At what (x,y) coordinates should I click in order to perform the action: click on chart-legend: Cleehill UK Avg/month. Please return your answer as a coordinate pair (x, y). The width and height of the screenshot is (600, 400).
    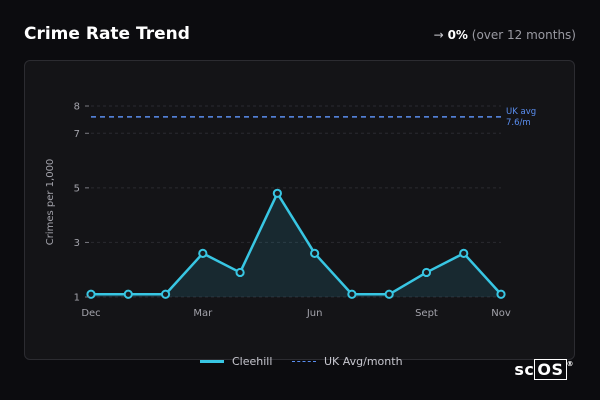
    Looking at the image, I should click on (300, 362).